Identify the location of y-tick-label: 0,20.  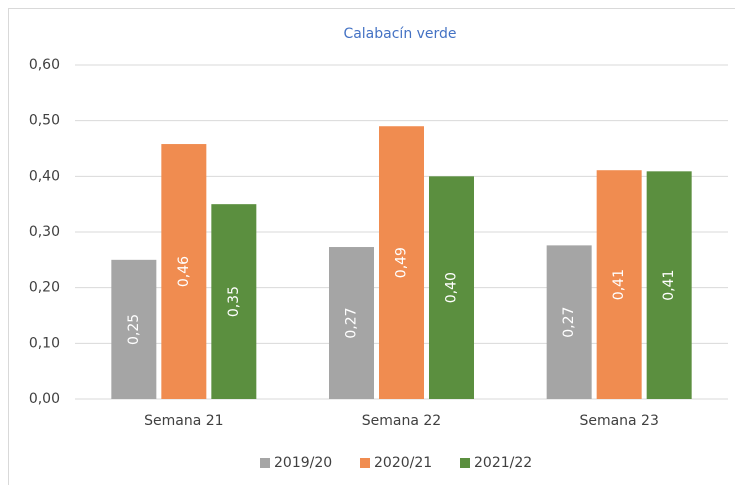
(44, 288).